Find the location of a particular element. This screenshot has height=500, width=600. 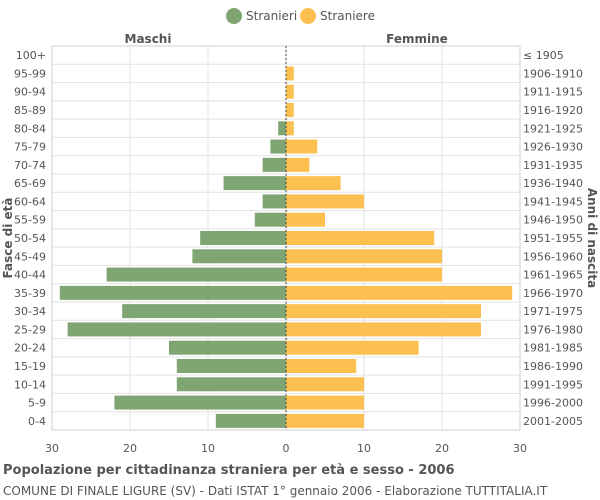

legend-swatch-stranieri is located at coordinates (234, 16).